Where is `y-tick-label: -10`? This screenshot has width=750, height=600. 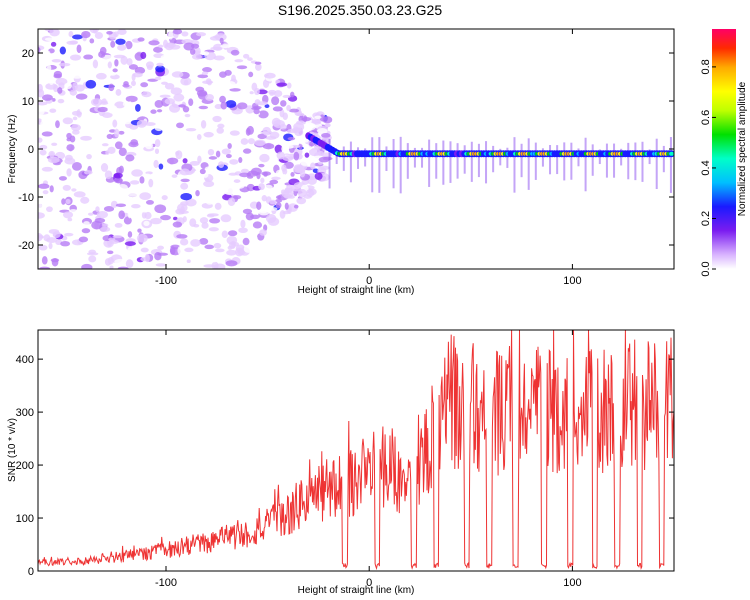 y-tick-label: -10 is located at coordinates (26, 198).